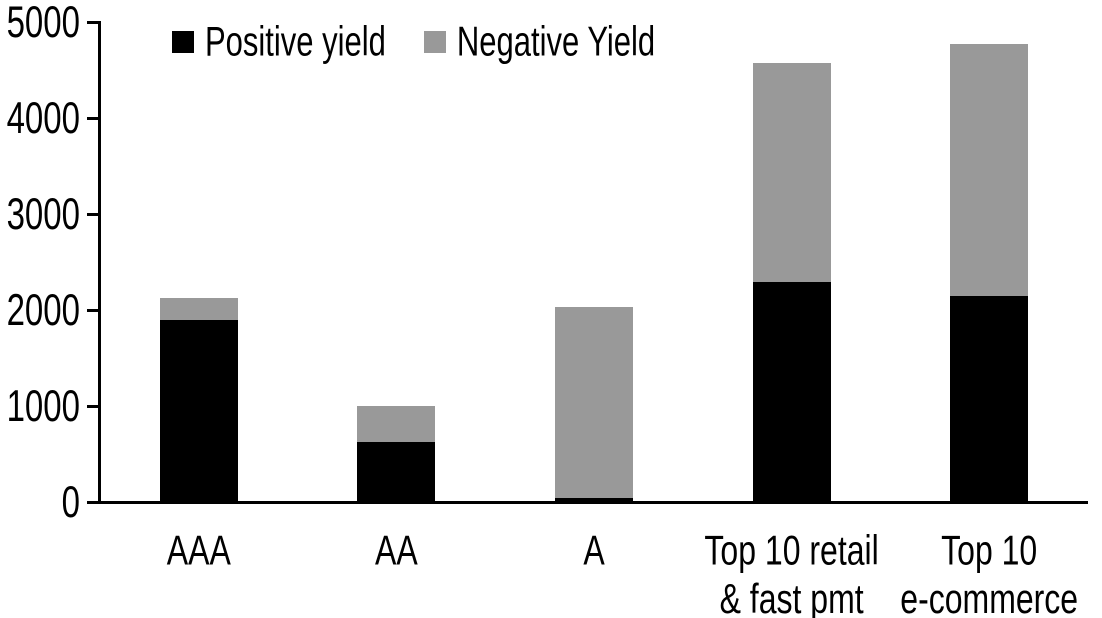  I want to click on x-axis-line, so click(593, 502).